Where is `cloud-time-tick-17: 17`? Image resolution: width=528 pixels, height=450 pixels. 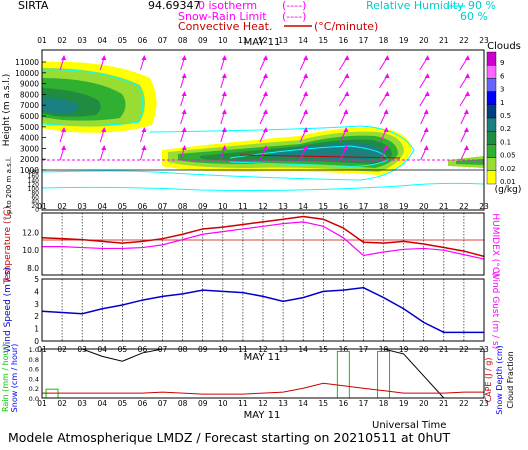 cloud-time-tick-17: 17 is located at coordinates (364, 40).